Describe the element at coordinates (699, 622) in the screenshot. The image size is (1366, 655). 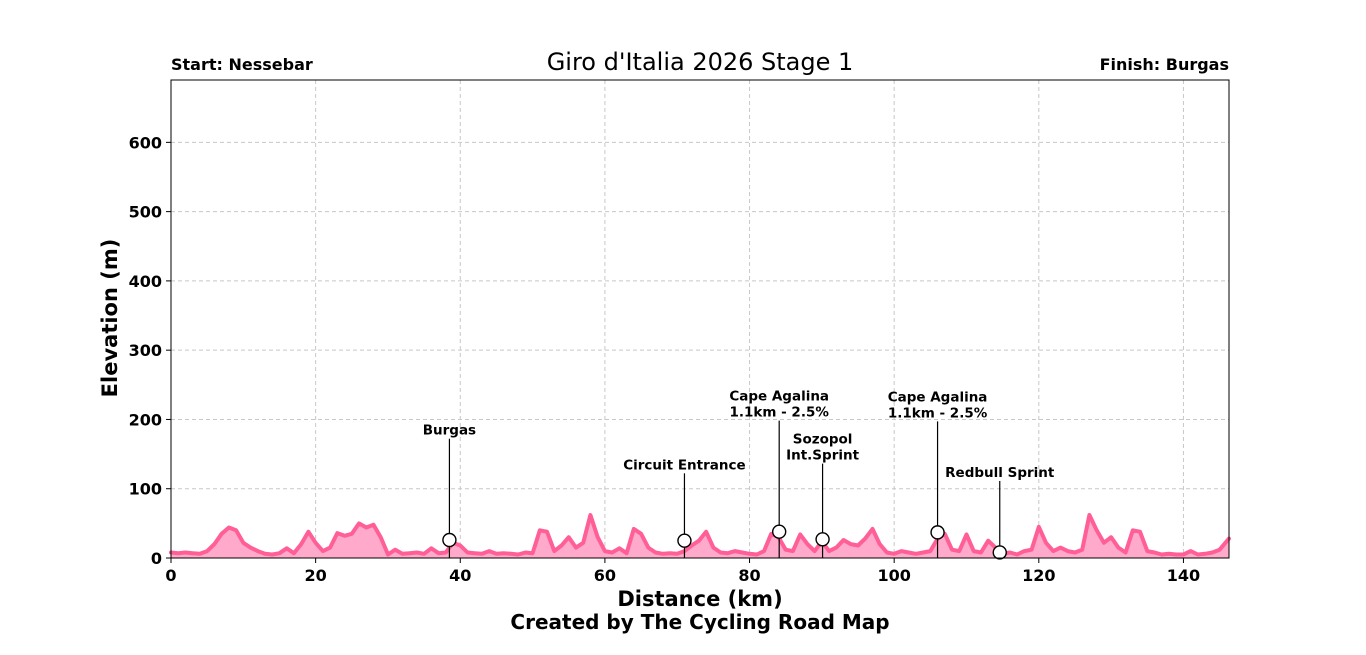
I see `credit-label: Created by The Cycling Road Map` at that location.